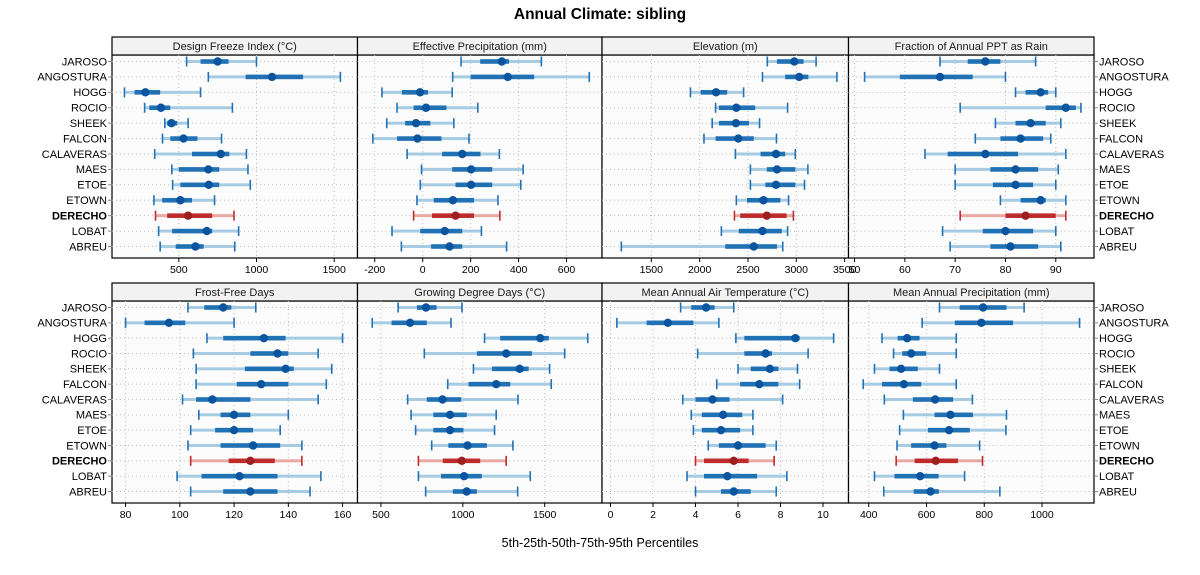 The height and width of the screenshot is (575, 1200). I want to click on station-label-right: FALCON, so click(1121, 385).